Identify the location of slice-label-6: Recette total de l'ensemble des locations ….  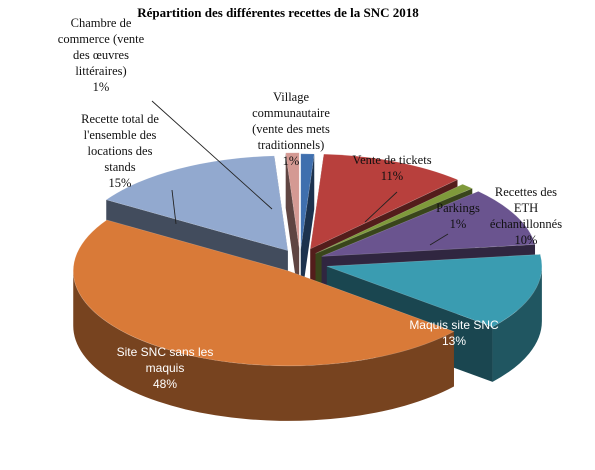
(120, 151).